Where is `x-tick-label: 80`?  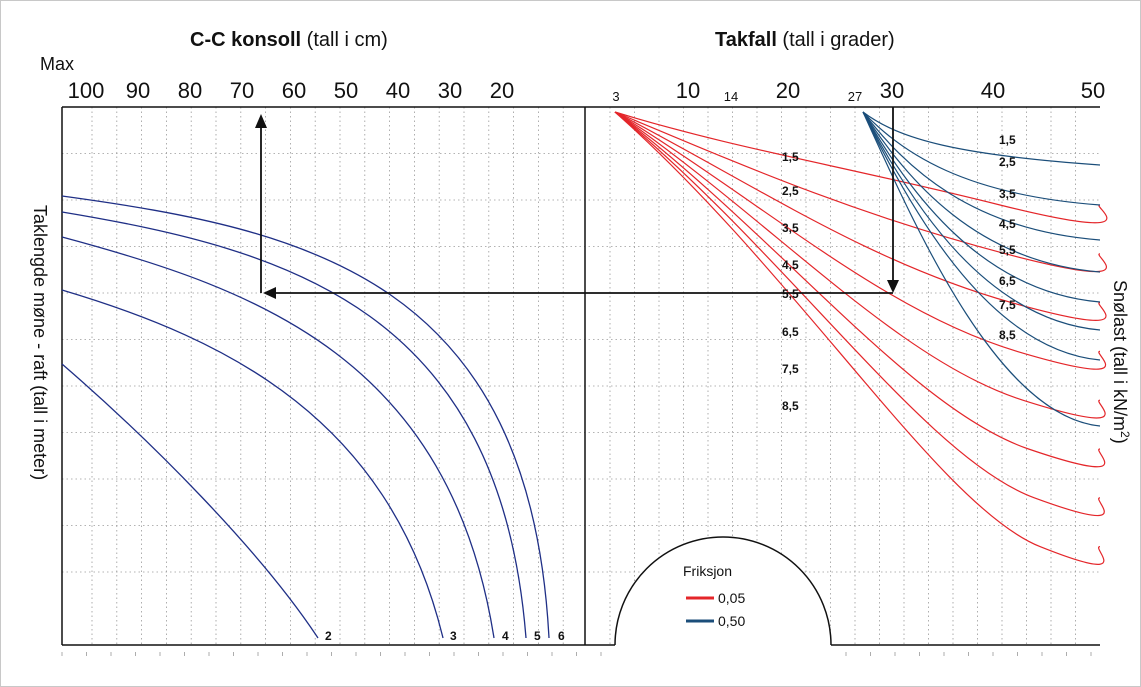 x-tick-label: 80 is located at coordinates (190, 90).